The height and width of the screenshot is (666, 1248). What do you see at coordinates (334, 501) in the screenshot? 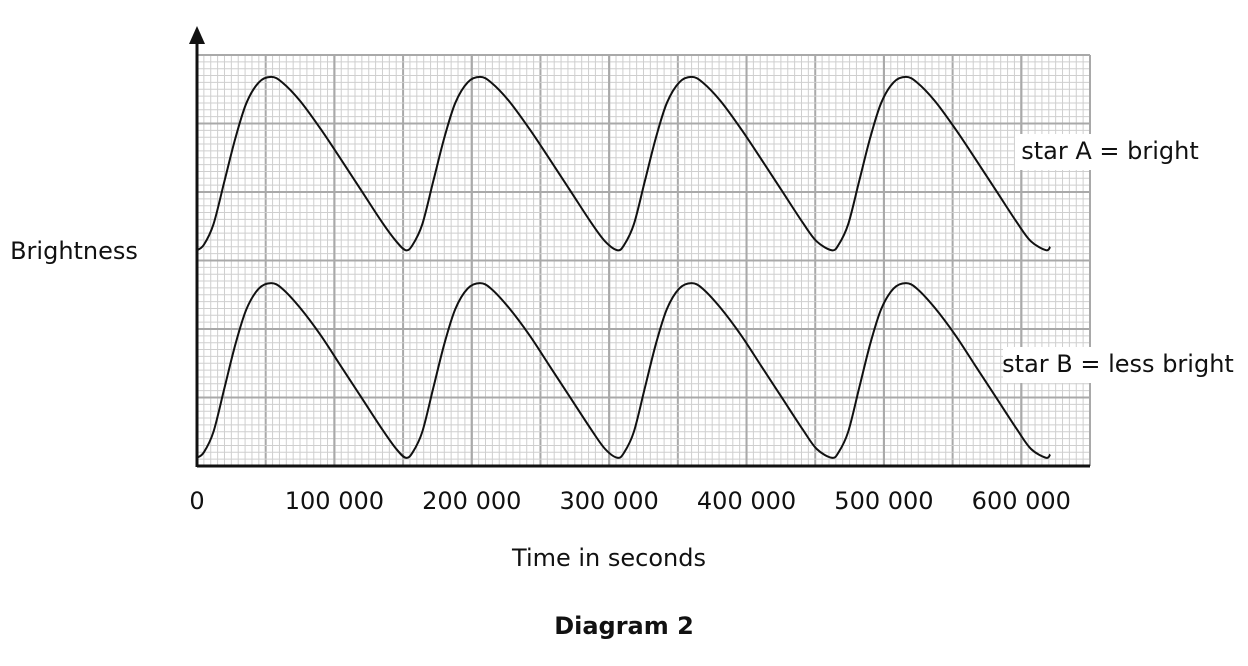
I see `x-tick-label: 100 000` at bounding box center [334, 501].